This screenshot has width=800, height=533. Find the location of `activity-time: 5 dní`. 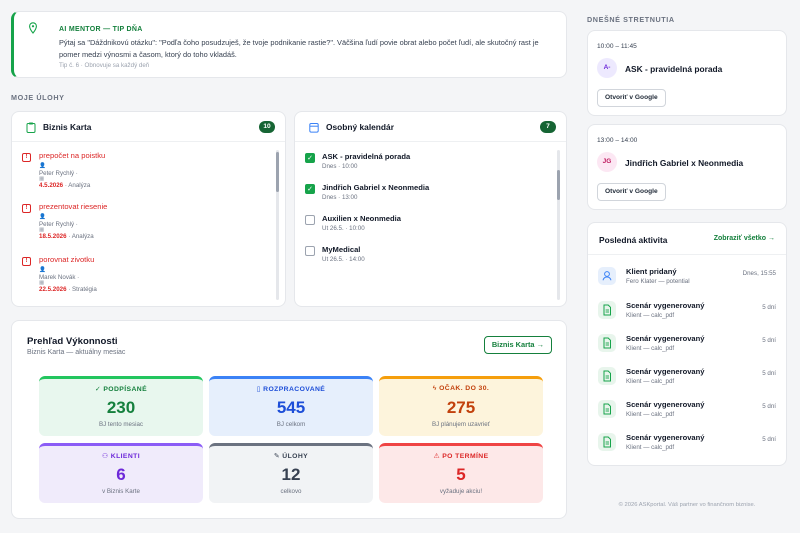

activity-time: 5 dní is located at coordinates (769, 439).